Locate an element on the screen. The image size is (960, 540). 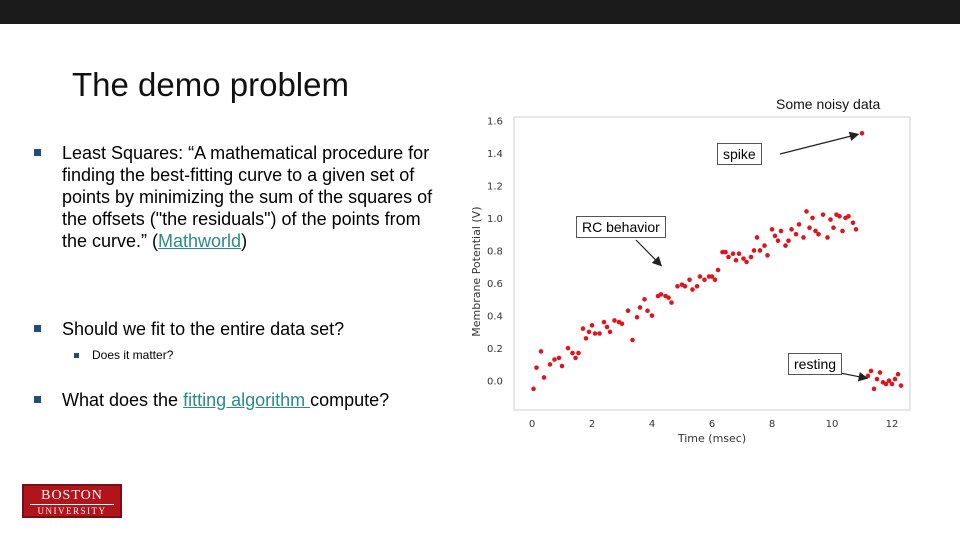
annotation-rc-behavior: RC behavior is located at coordinates (621, 227).